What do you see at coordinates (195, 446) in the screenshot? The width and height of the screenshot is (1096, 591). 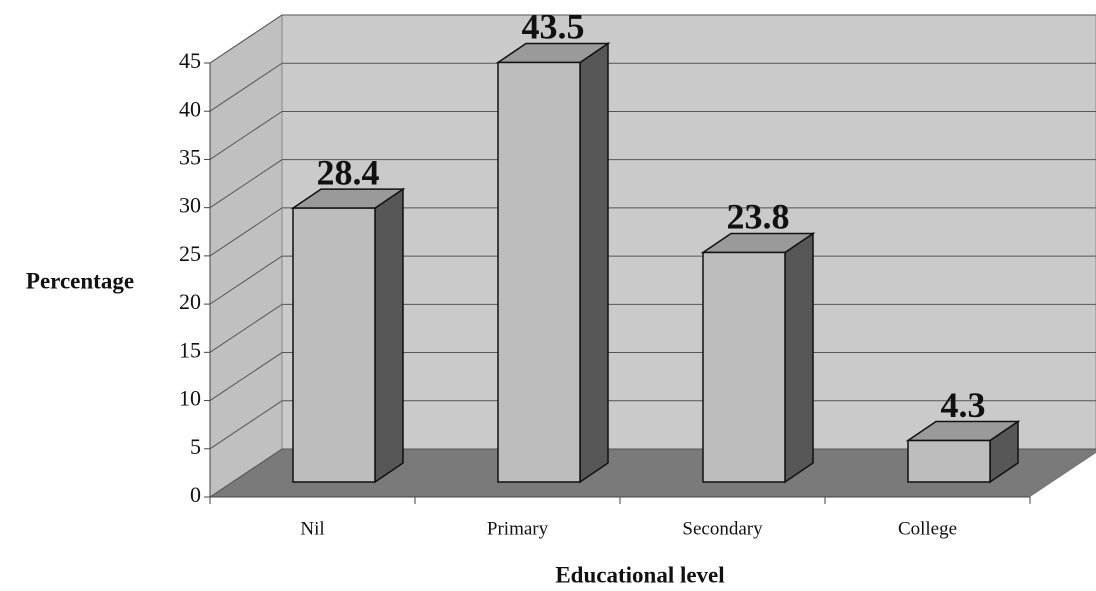 I see `y-tick-label: 5` at bounding box center [195, 446].